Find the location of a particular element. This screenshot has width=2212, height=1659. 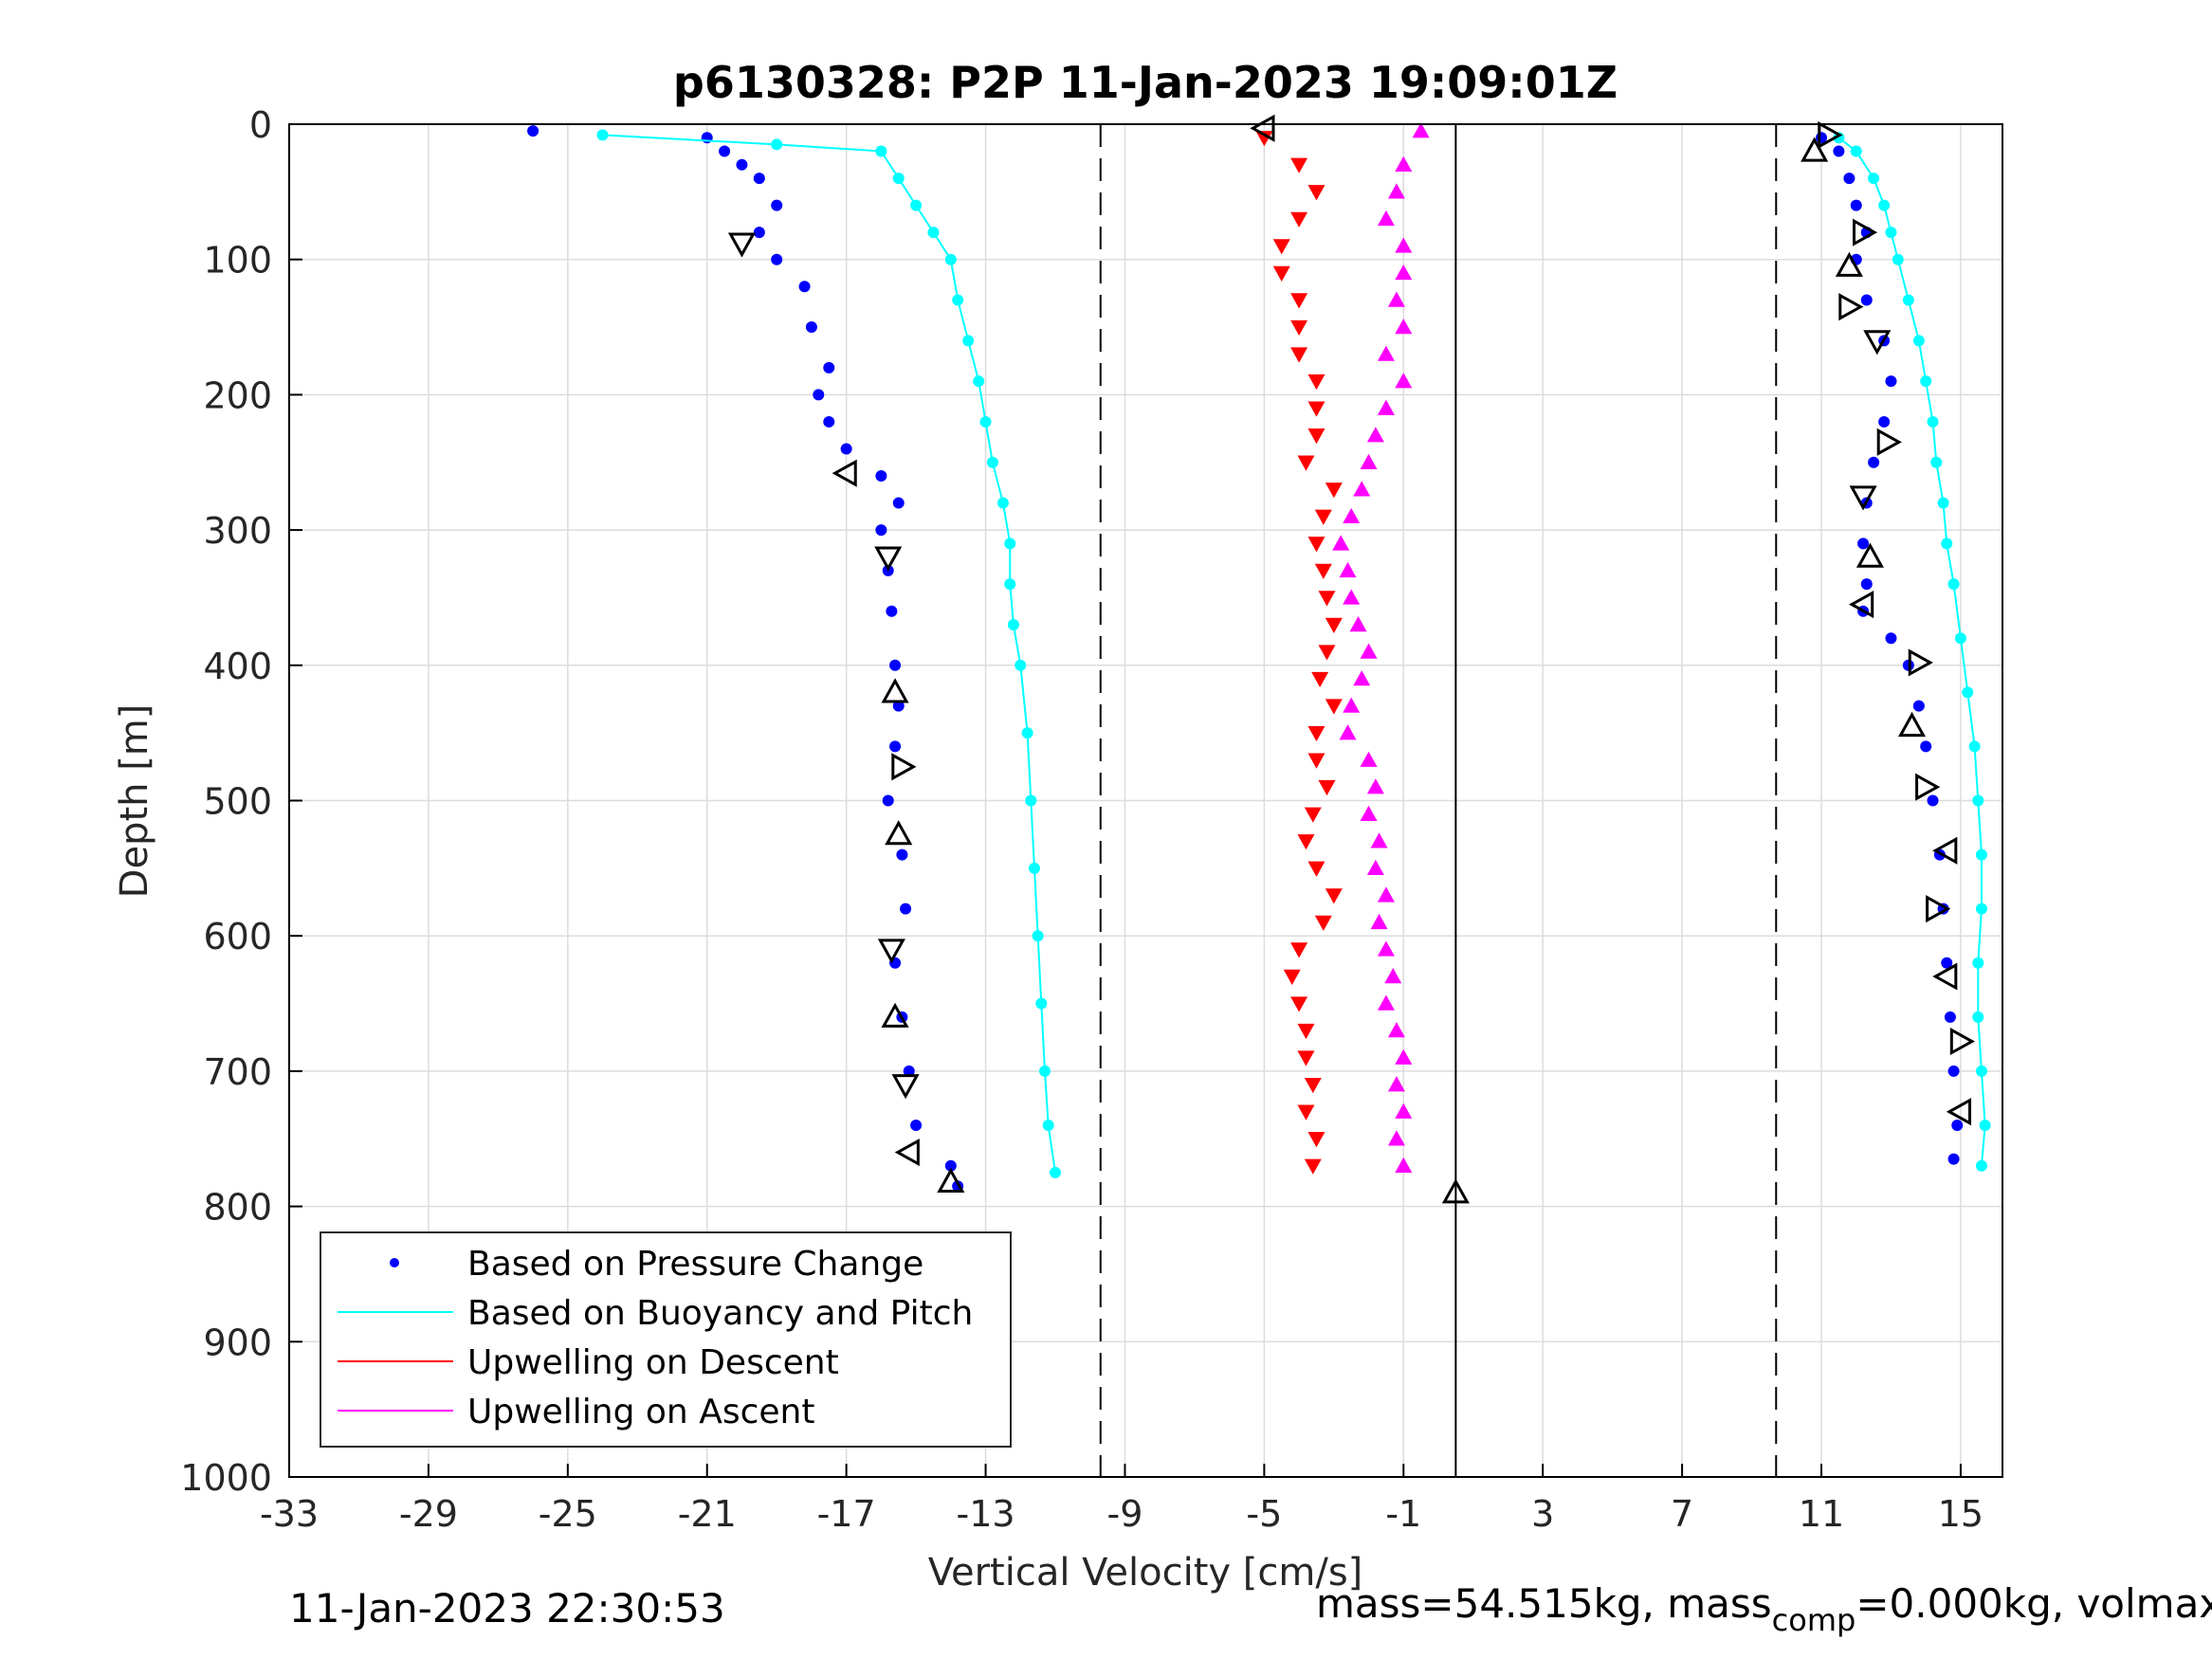

x-tick-label: -17 is located at coordinates (846, 1514).